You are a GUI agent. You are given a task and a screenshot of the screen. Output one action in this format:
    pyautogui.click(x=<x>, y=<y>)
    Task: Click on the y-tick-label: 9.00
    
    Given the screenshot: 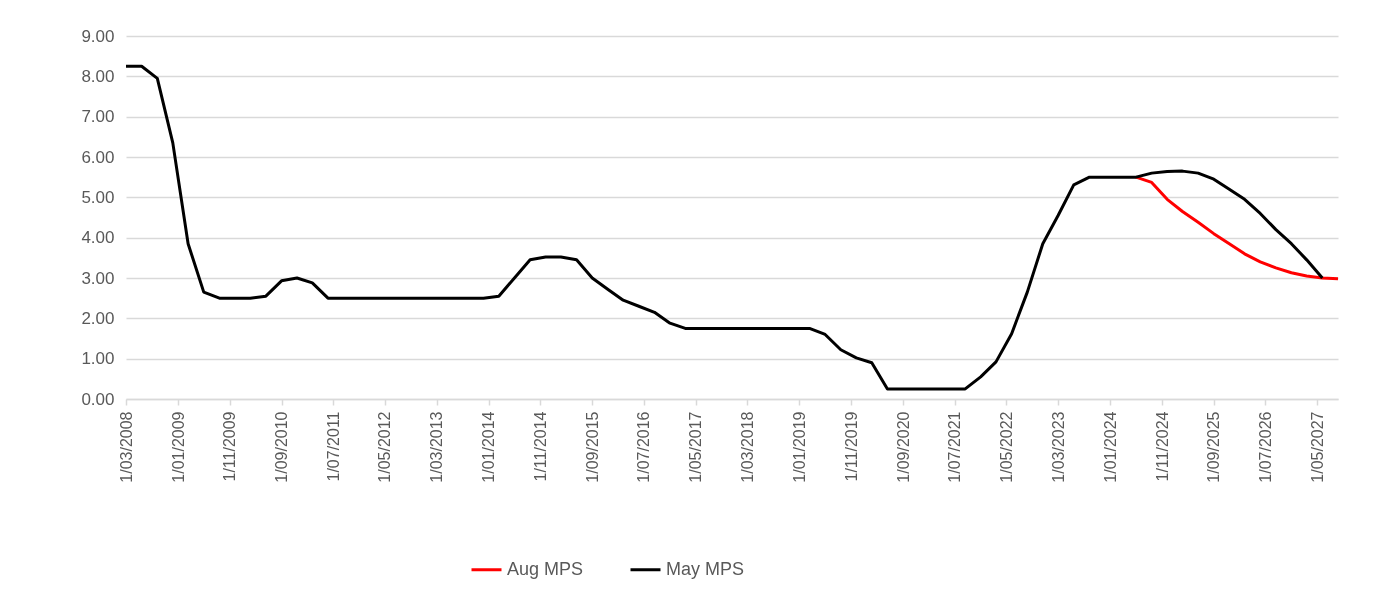 What is the action you would take?
    pyautogui.click(x=98, y=36)
    